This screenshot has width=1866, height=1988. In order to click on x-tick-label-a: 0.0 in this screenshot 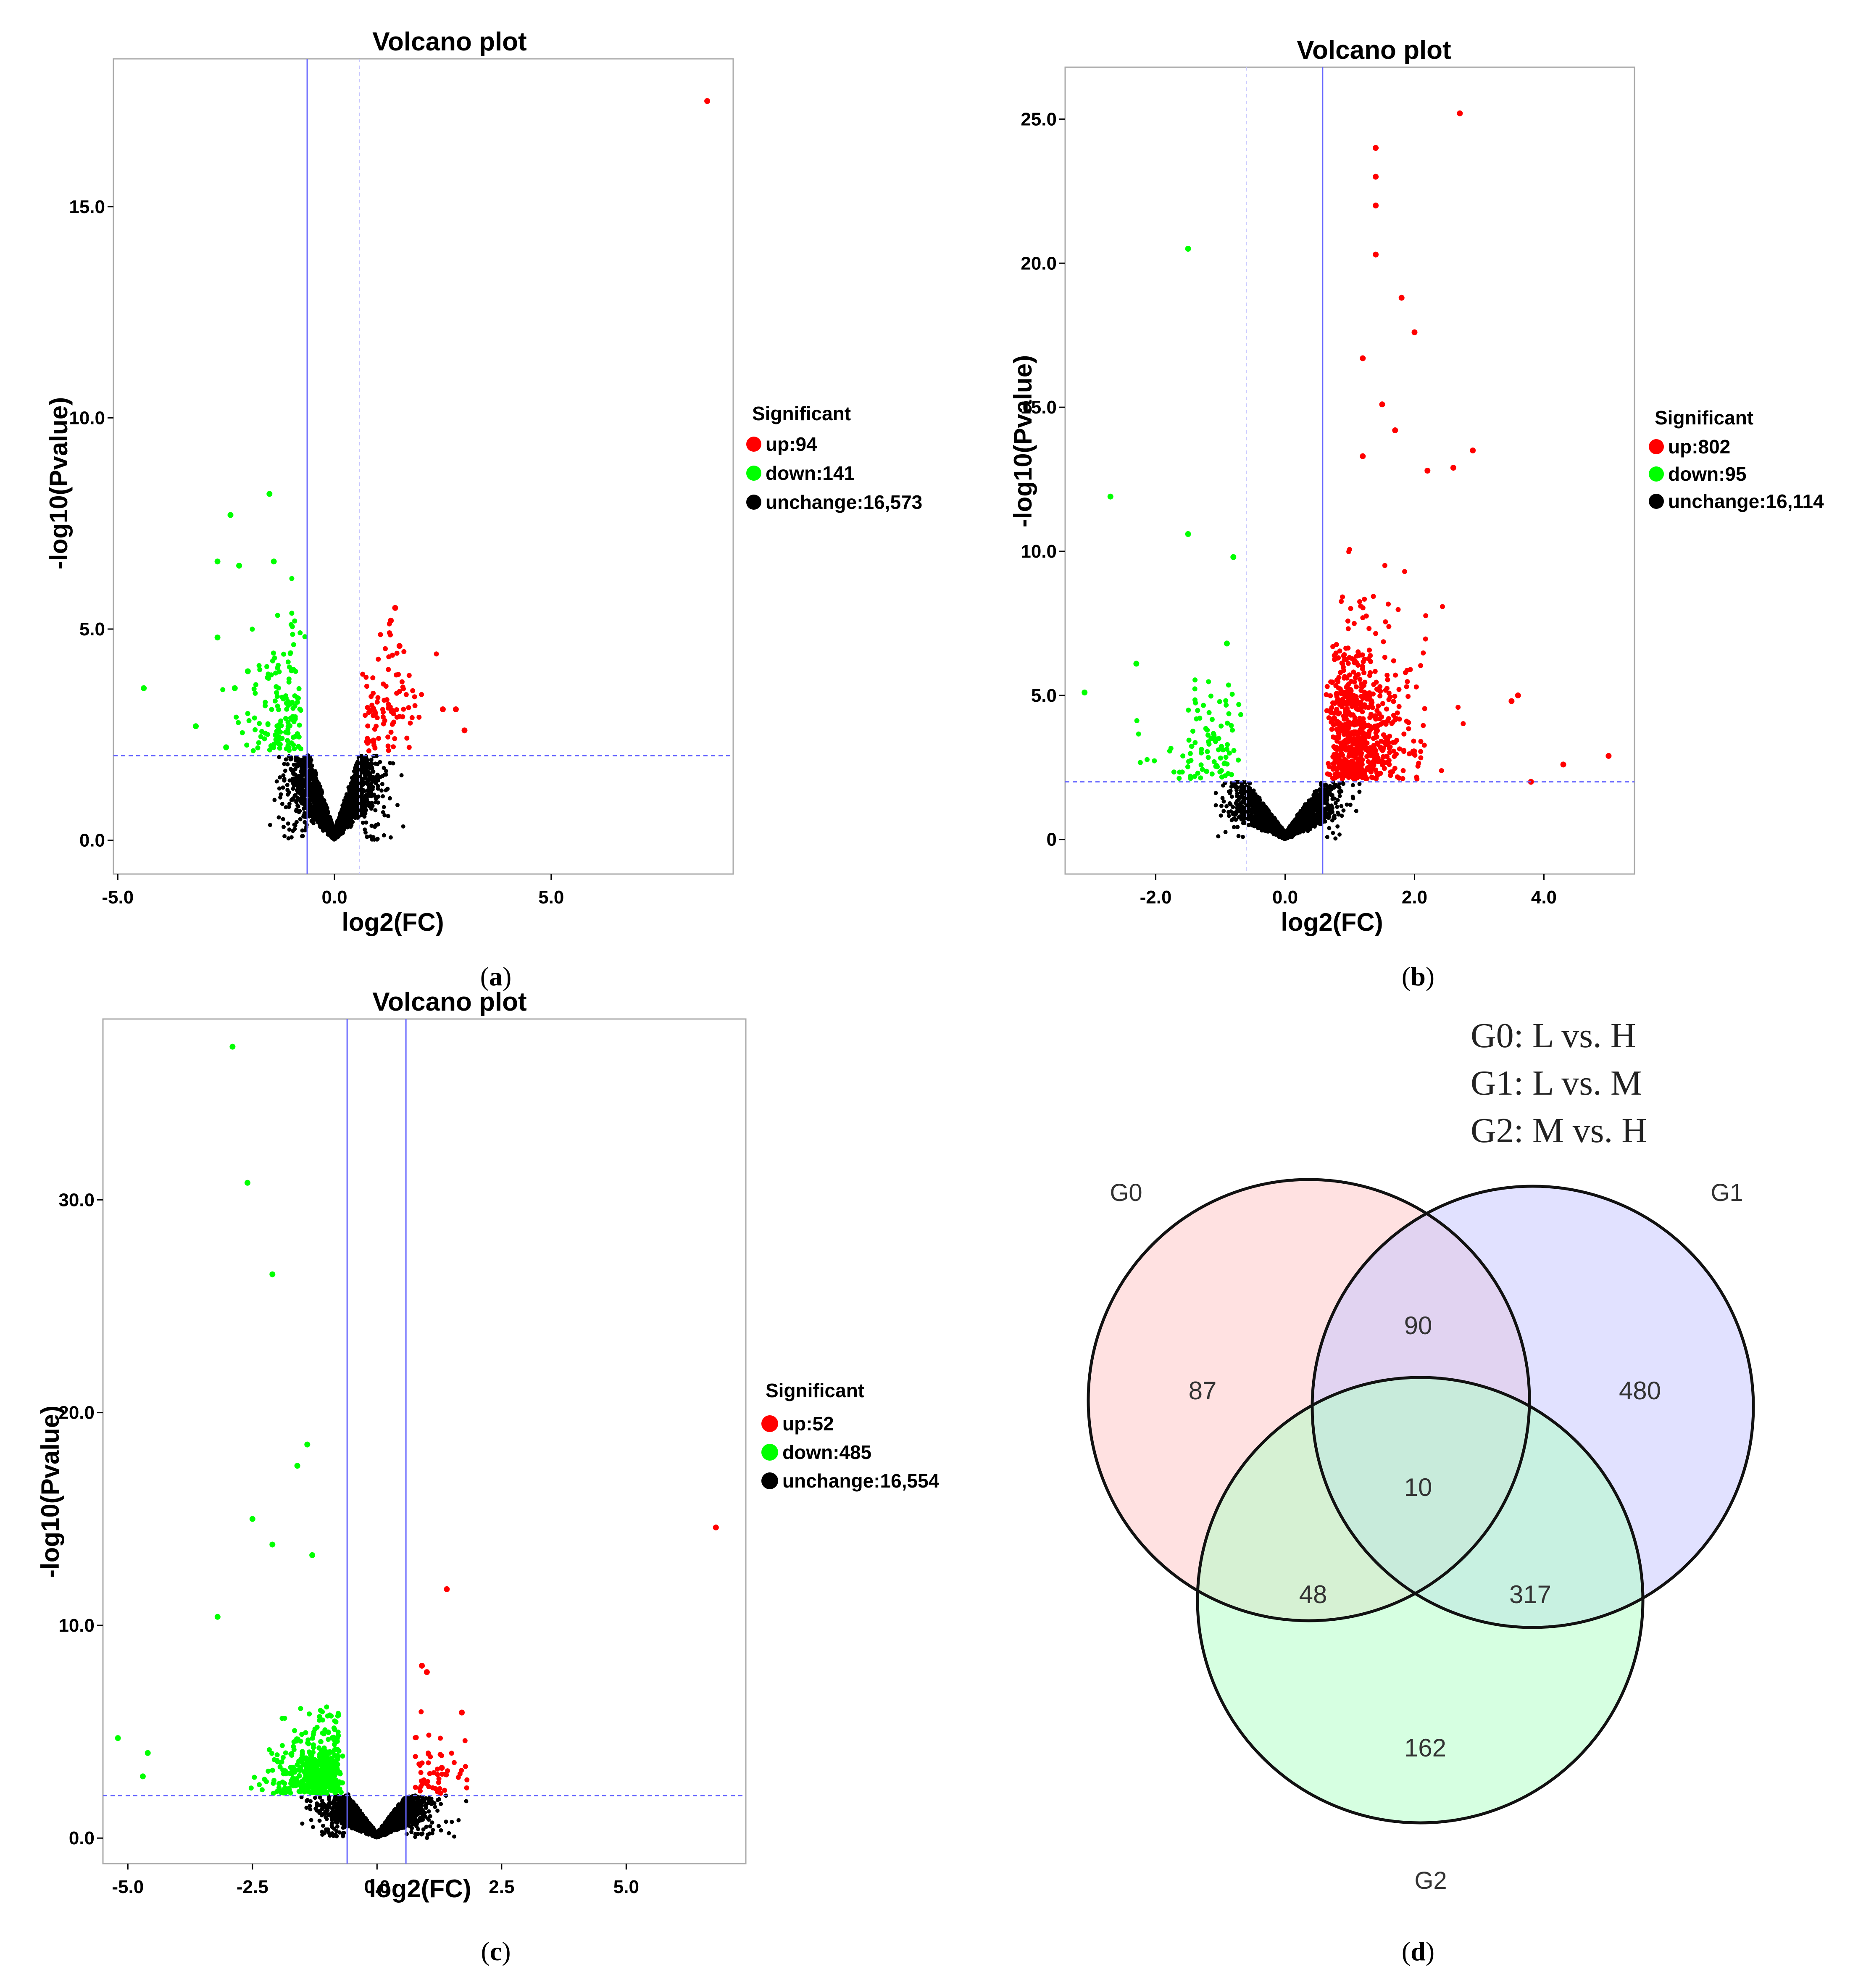, I will do `click(334, 897)`.